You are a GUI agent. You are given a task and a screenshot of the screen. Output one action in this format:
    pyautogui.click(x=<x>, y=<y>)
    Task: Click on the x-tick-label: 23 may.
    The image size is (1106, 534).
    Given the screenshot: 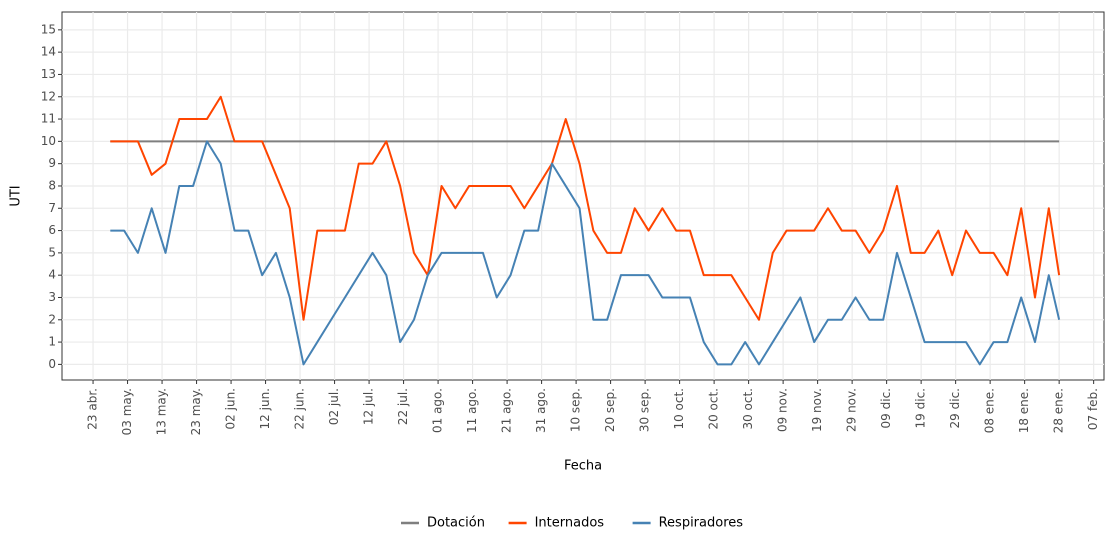 What is the action you would take?
    pyautogui.click(x=196, y=411)
    